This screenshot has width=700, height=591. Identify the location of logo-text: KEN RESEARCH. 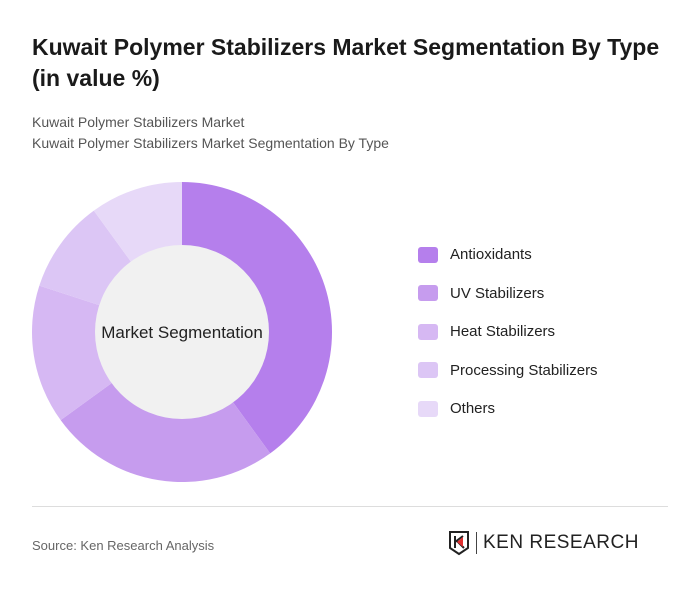
(557, 543).